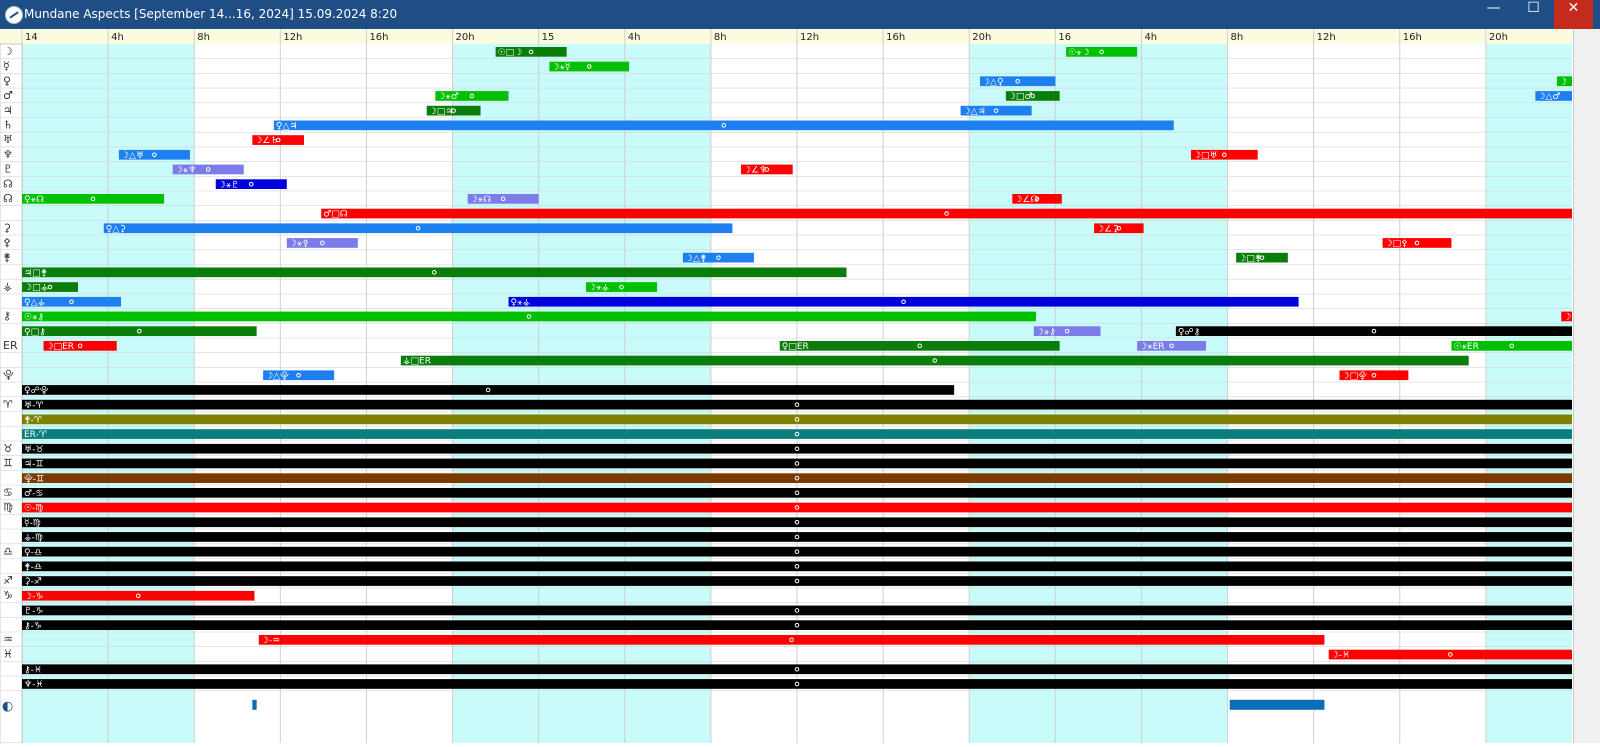 The height and width of the screenshot is (747, 1600). What do you see at coordinates (1586, 386) in the screenshot?
I see `right-scroll-area` at bounding box center [1586, 386].